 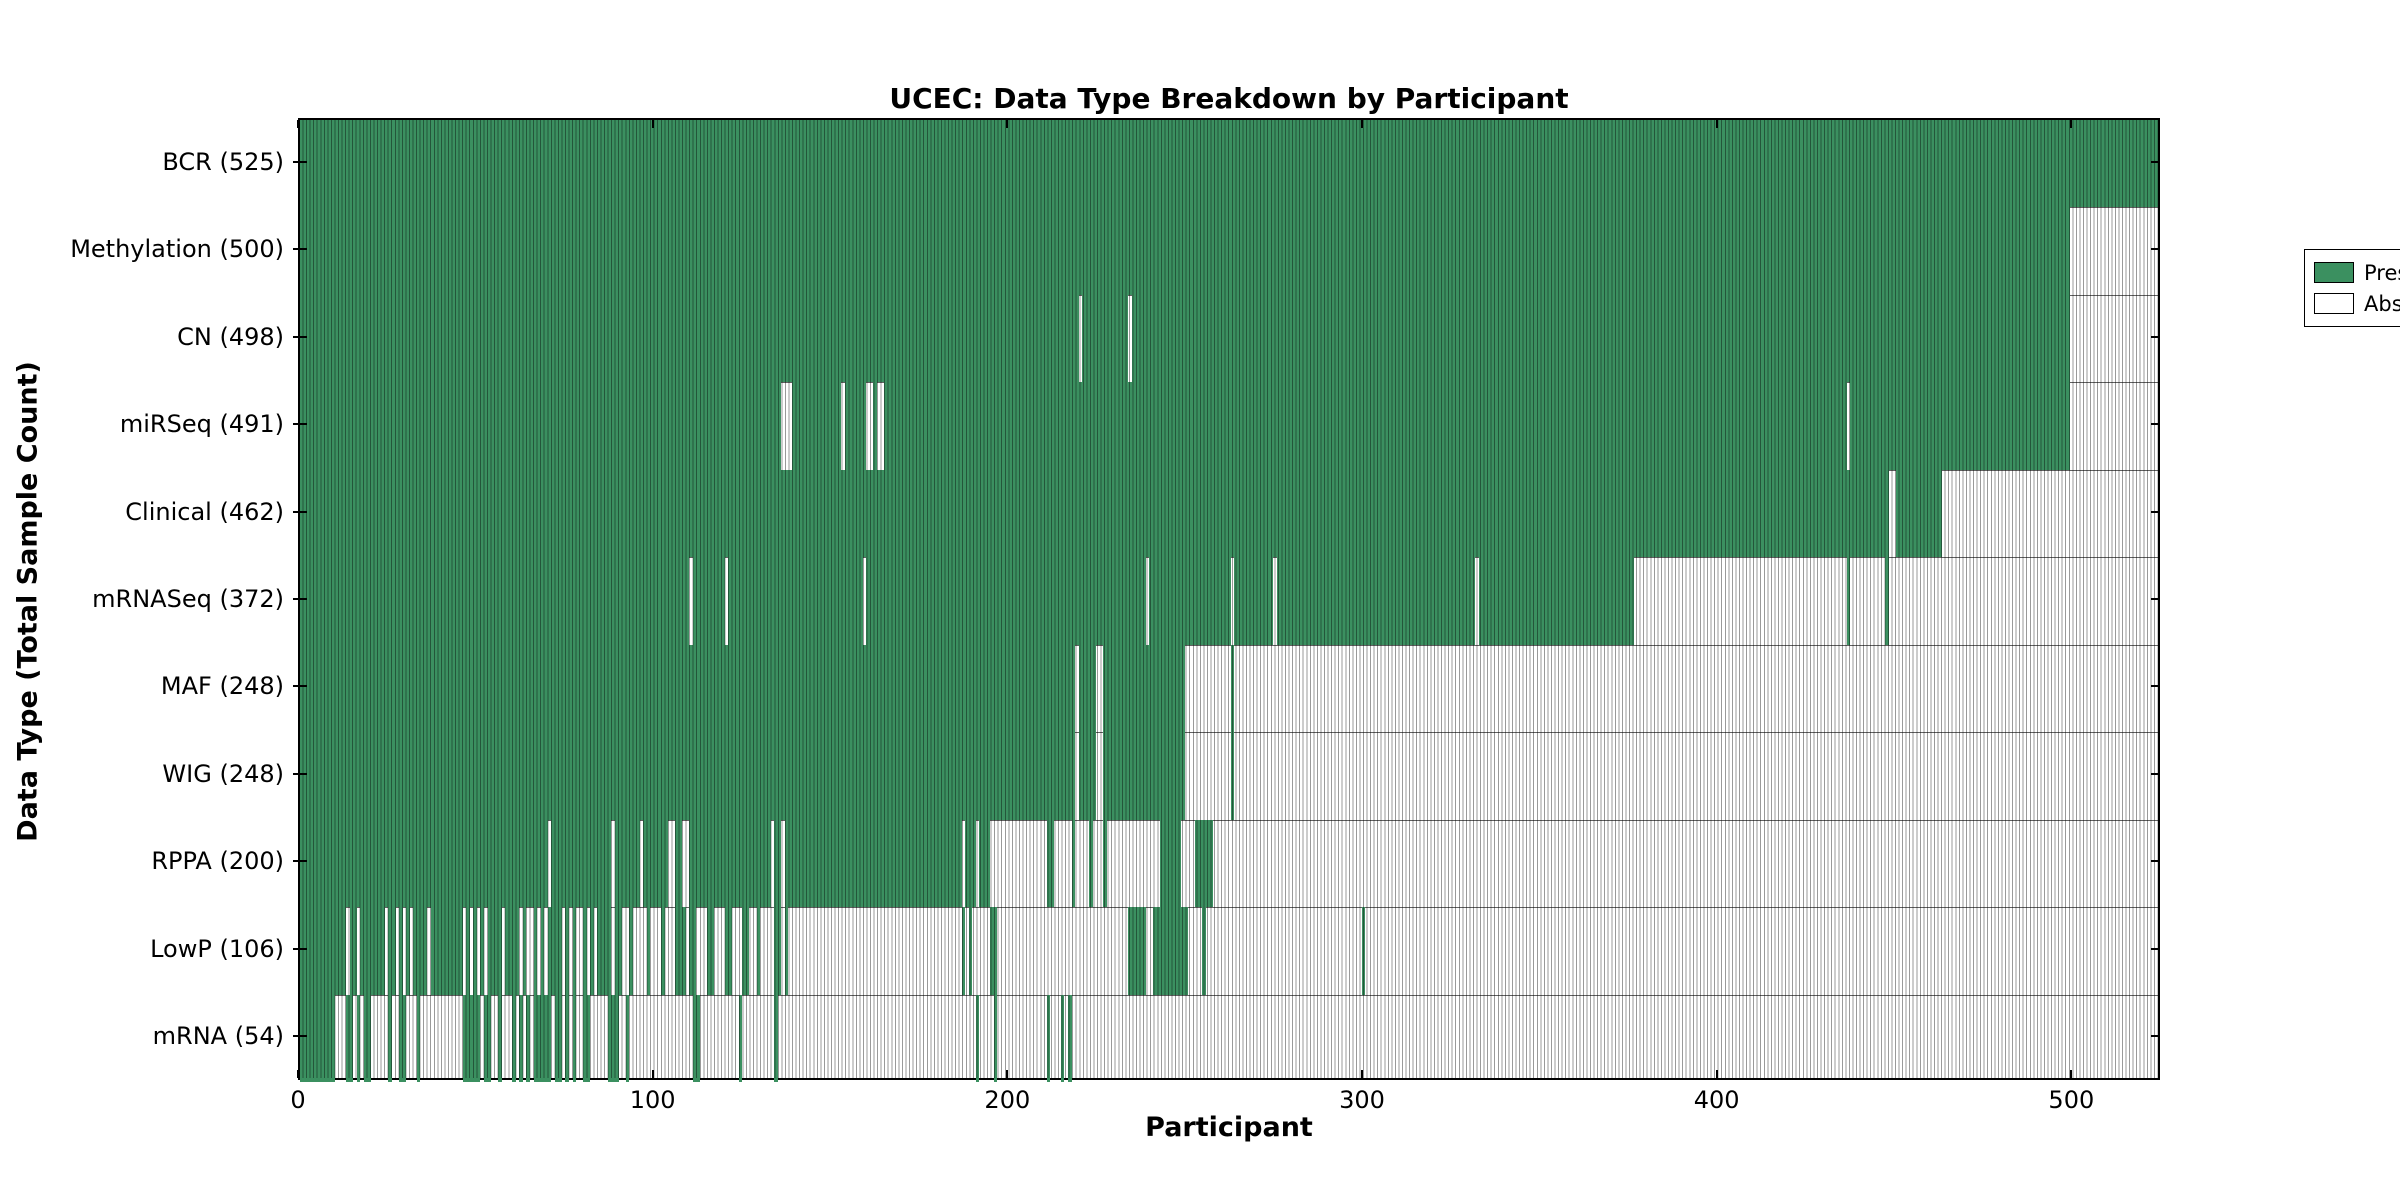 What do you see at coordinates (201, 424) in the screenshot?
I see `y-tick-label-miRSeq: miRSeq (491)` at bounding box center [201, 424].